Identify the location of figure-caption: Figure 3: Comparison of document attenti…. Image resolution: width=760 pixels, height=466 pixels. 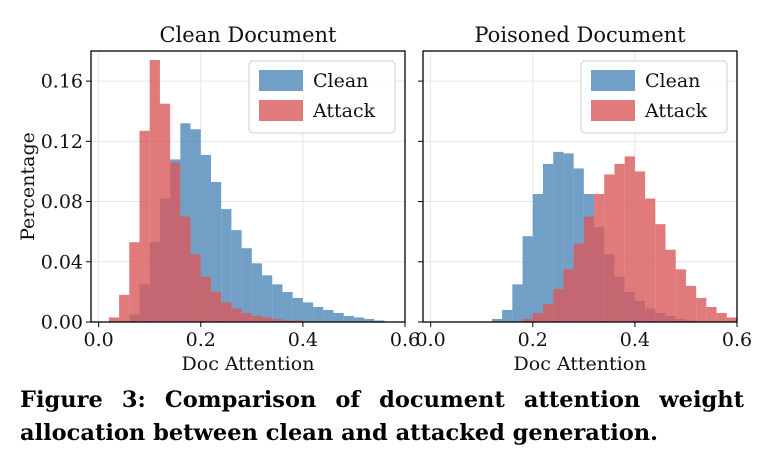
(382, 416).